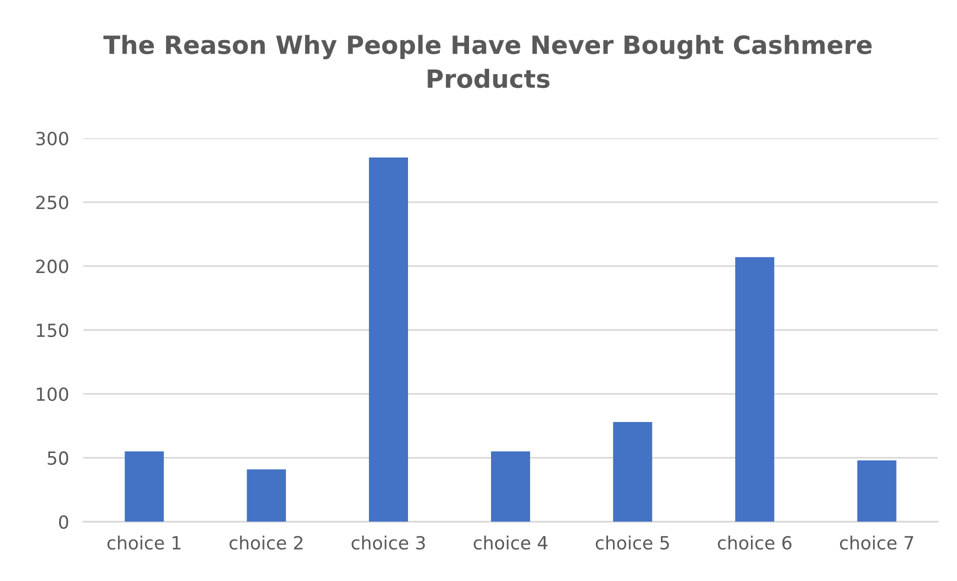  I want to click on y-tick-label: 100, so click(52, 394).